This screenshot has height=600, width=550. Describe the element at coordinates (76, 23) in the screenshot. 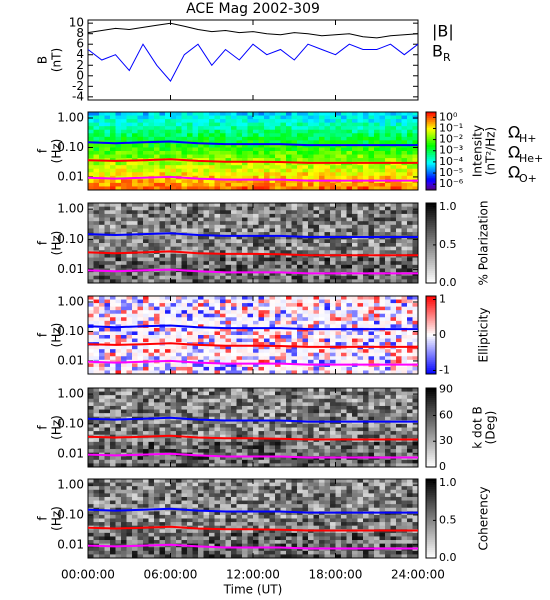

I see `y-tick-label: 10` at that location.